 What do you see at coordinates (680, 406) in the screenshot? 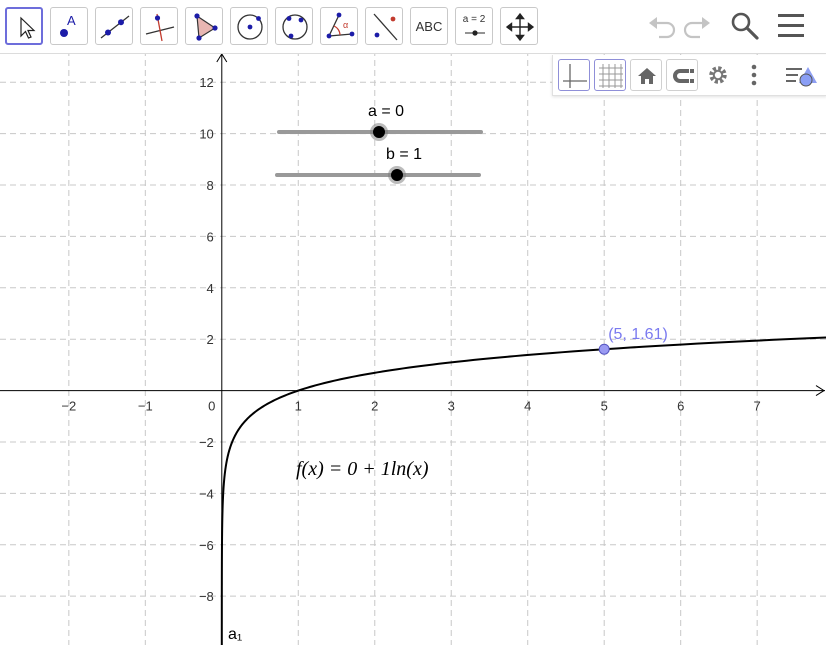
I see `x-tick-label: 6` at bounding box center [680, 406].